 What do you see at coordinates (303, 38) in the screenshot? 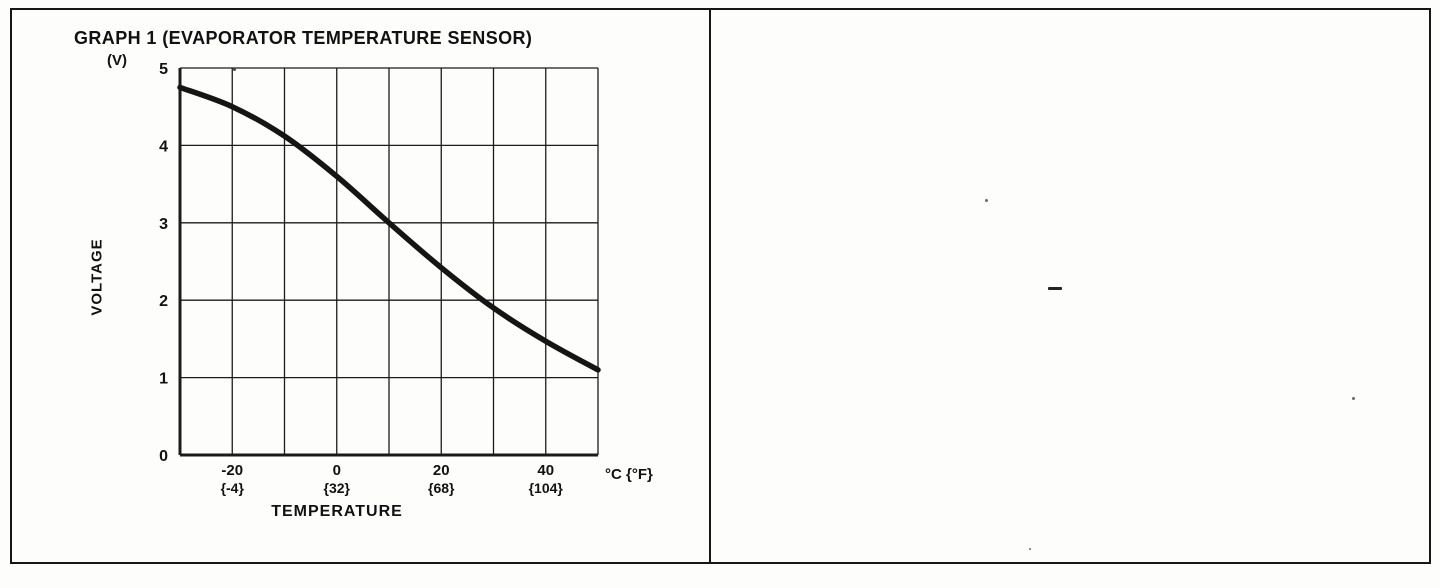
I see `graph-title: GRAPH 1 (EVAPORATOR TEMPERATURE SENSOR)` at bounding box center [303, 38].